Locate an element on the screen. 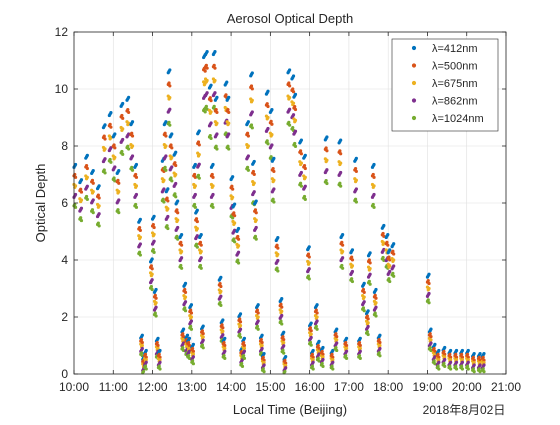 This screenshot has width=560, height=425. legend-label: λ=1024nm is located at coordinates (458, 119).